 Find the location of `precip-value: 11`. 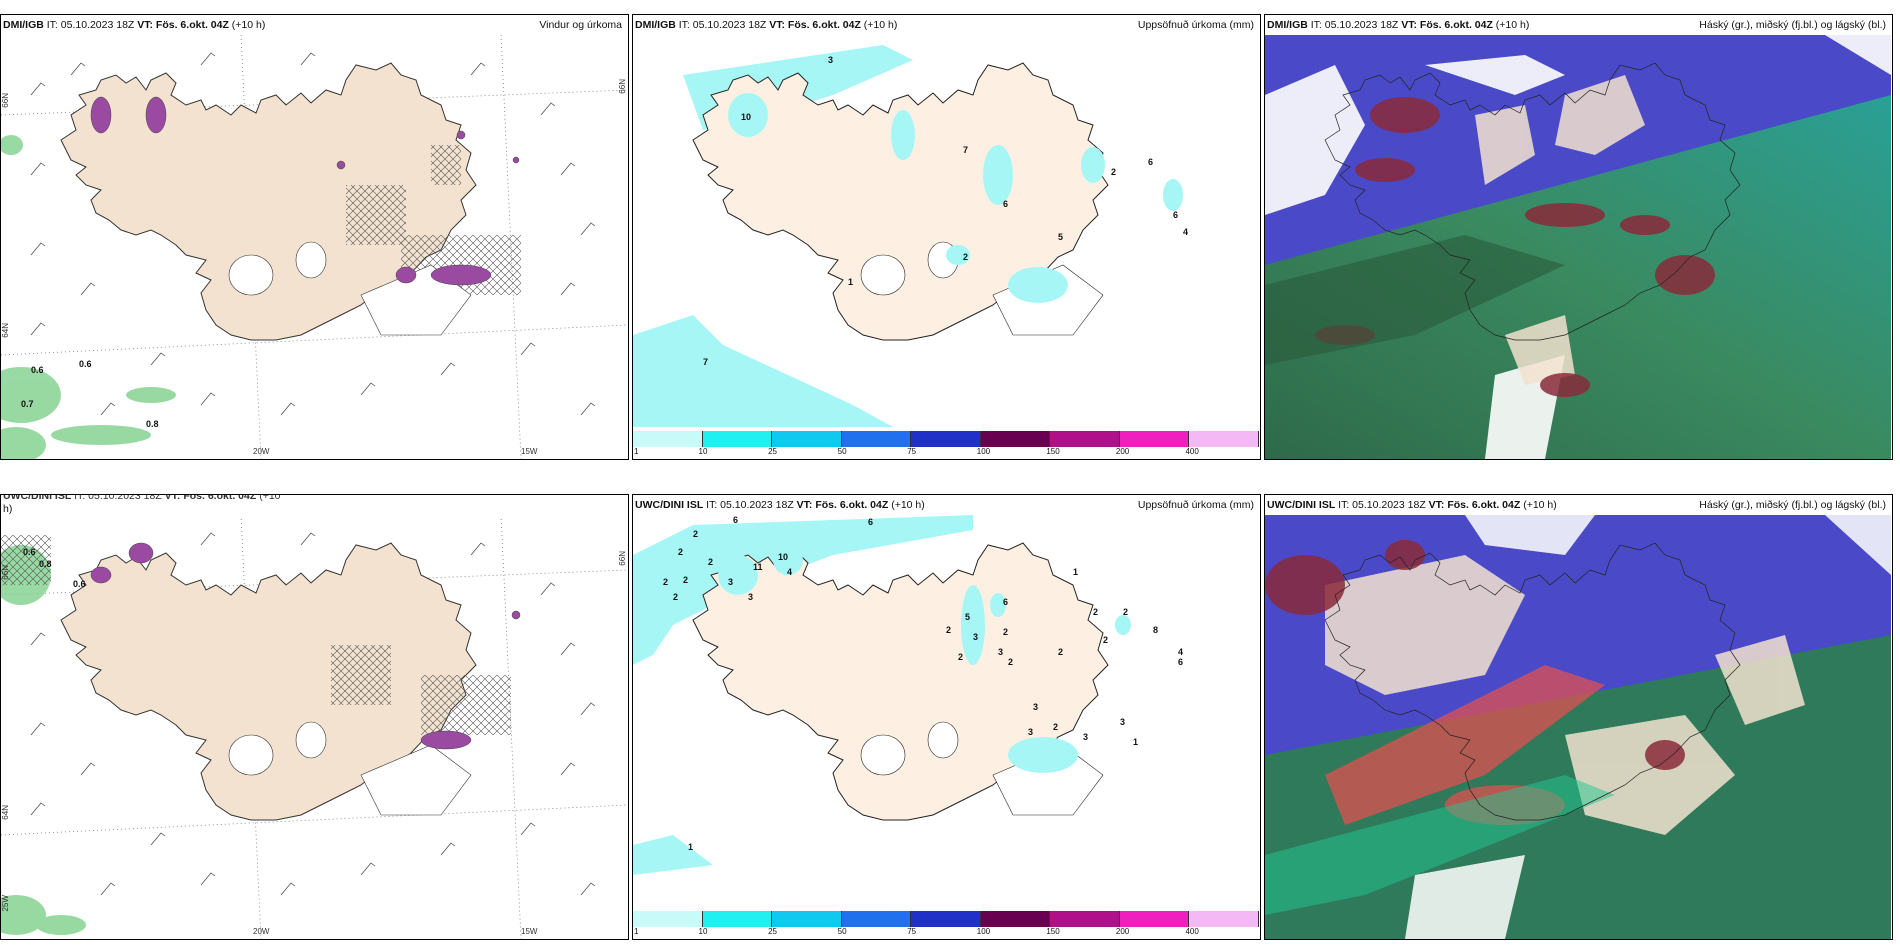

precip-value: 11 is located at coordinates (758, 567).